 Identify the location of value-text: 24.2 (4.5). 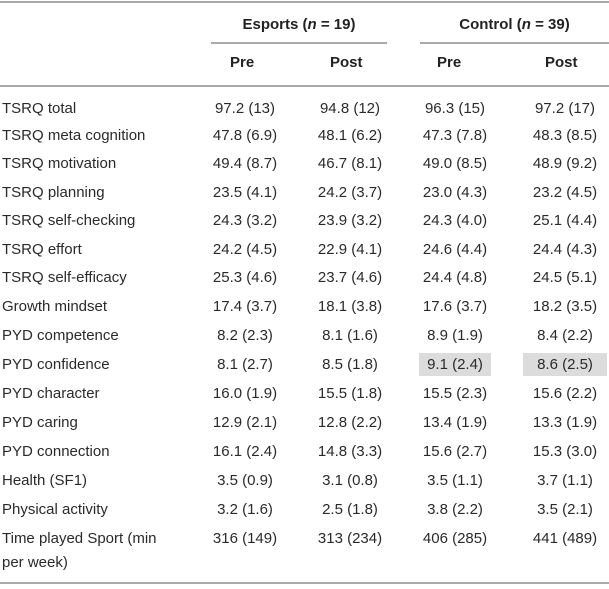
(245, 249).